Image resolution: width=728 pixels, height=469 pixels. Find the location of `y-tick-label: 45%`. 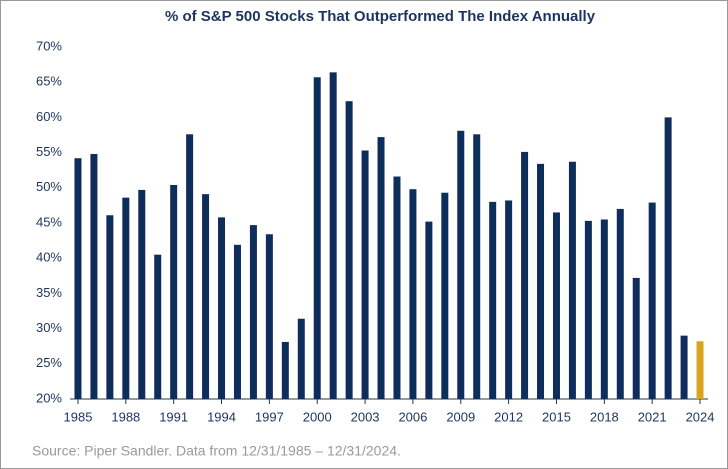

y-tick-label: 45% is located at coordinates (49, 221).